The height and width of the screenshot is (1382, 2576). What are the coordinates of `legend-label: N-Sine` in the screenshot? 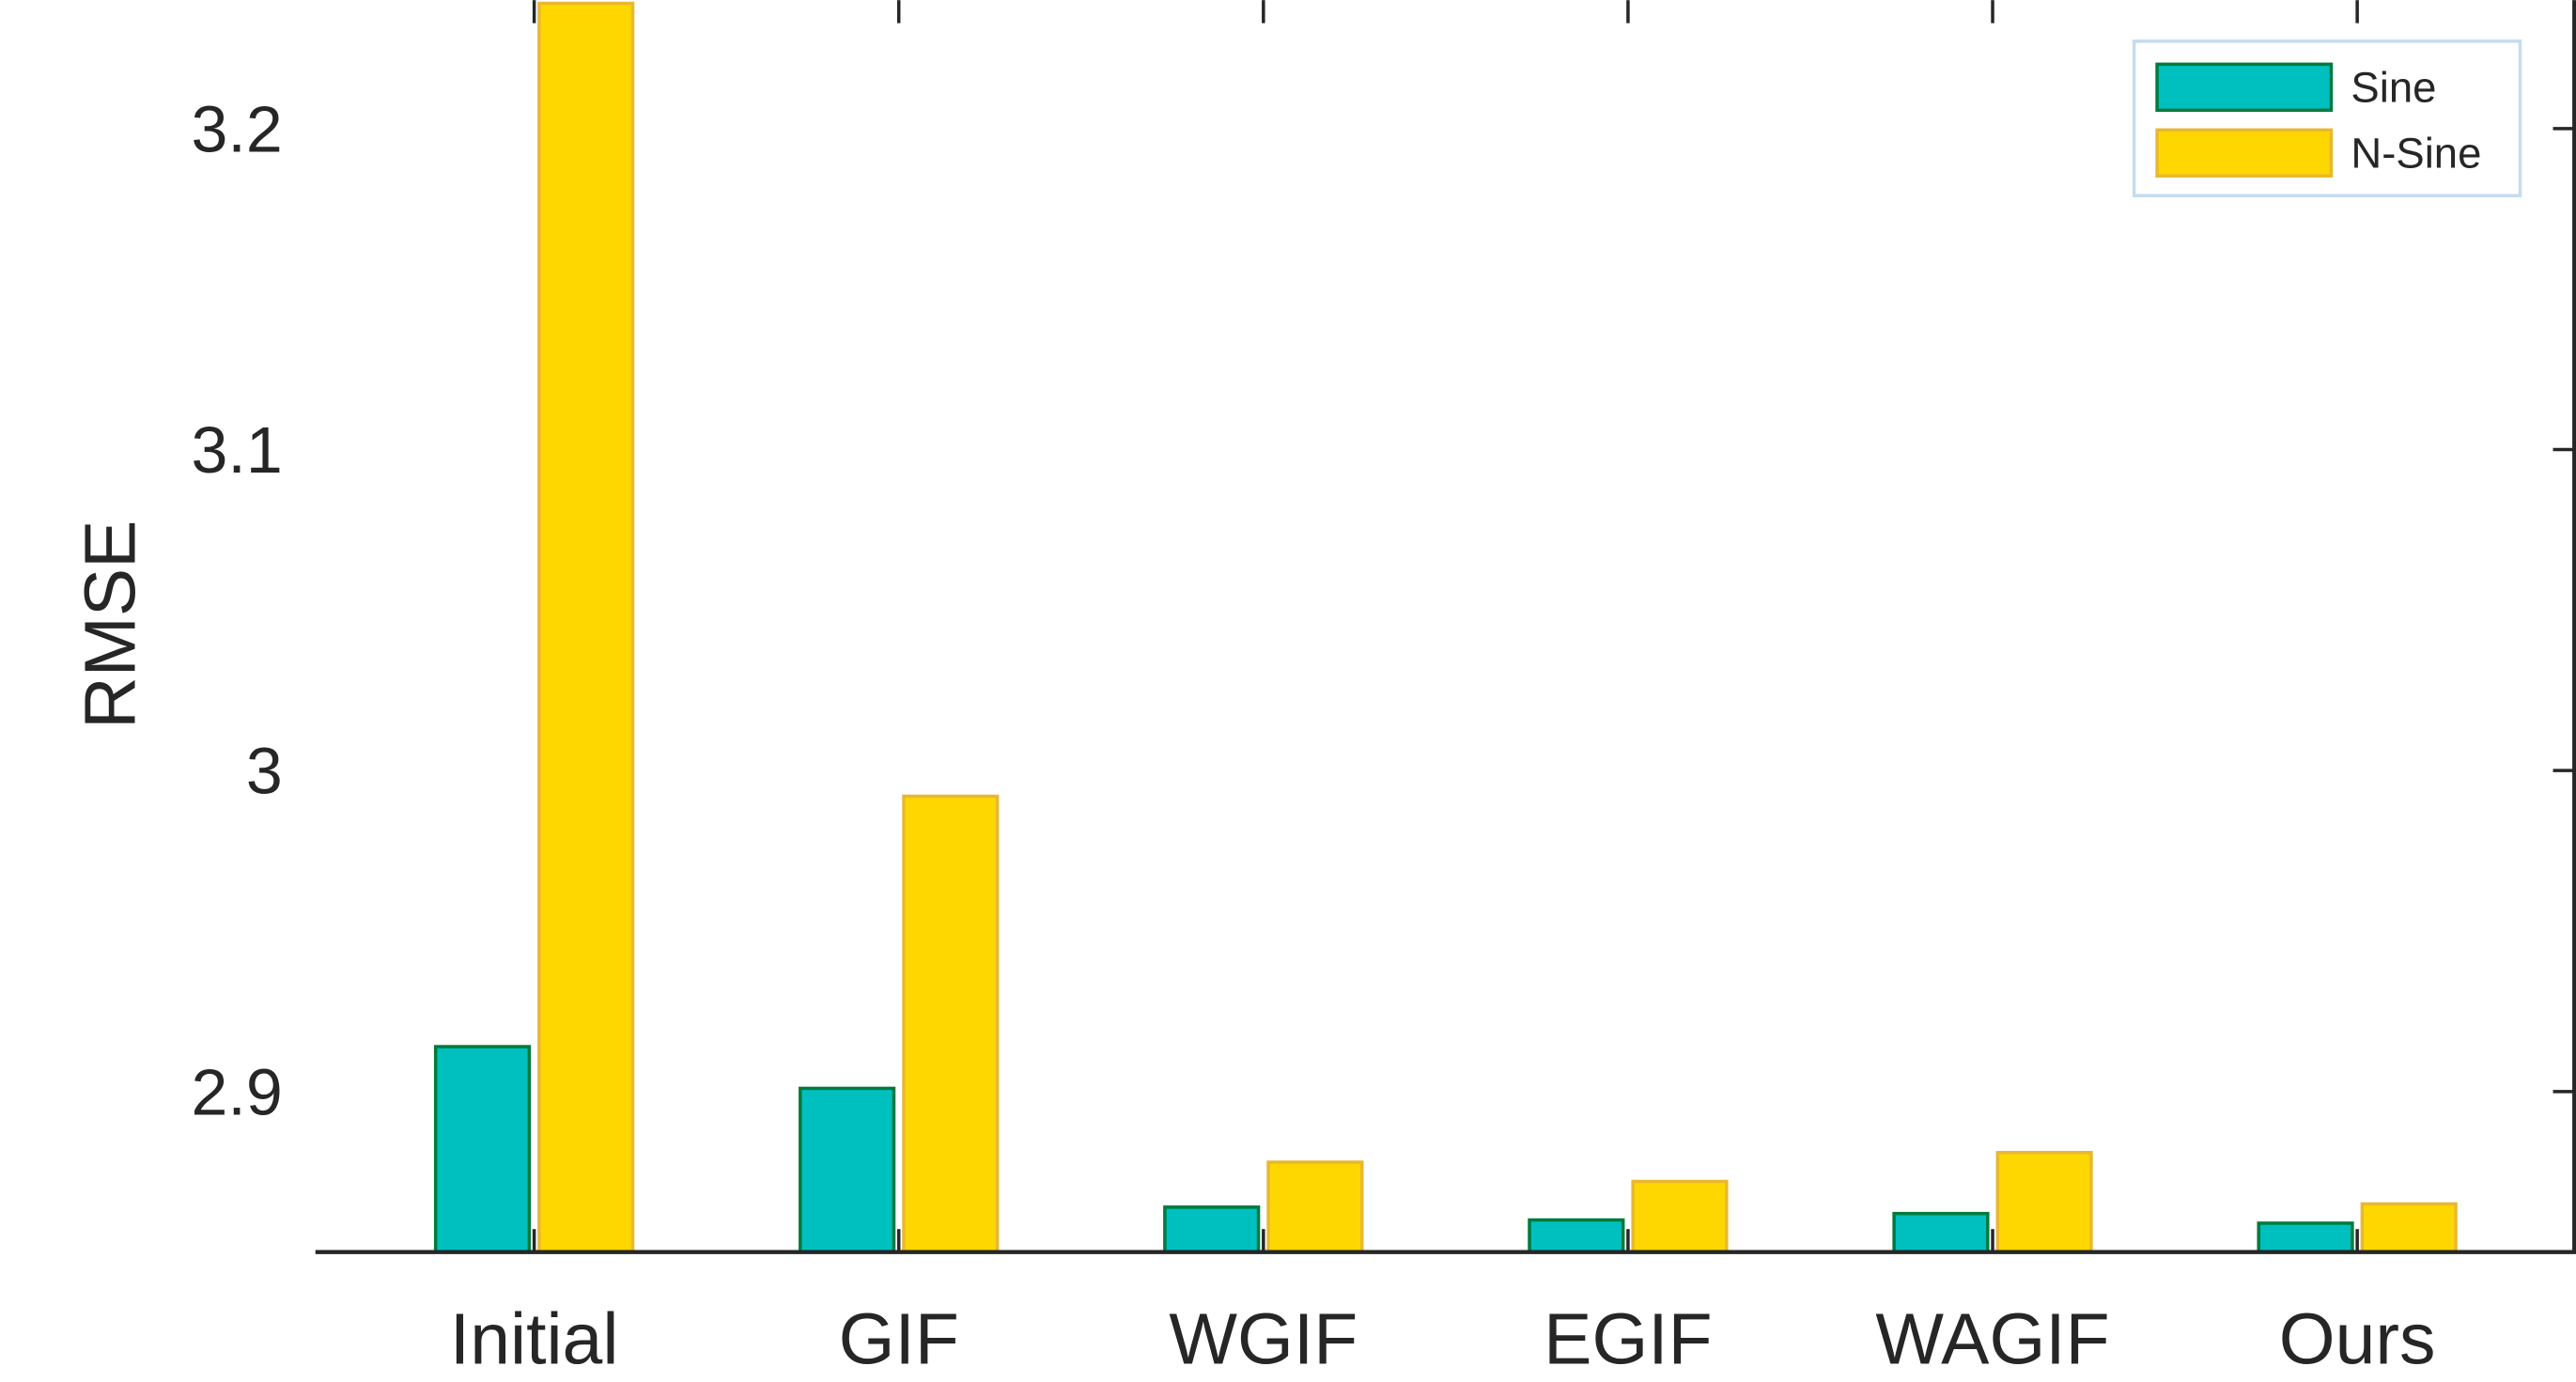 It's located at (2416, 154).